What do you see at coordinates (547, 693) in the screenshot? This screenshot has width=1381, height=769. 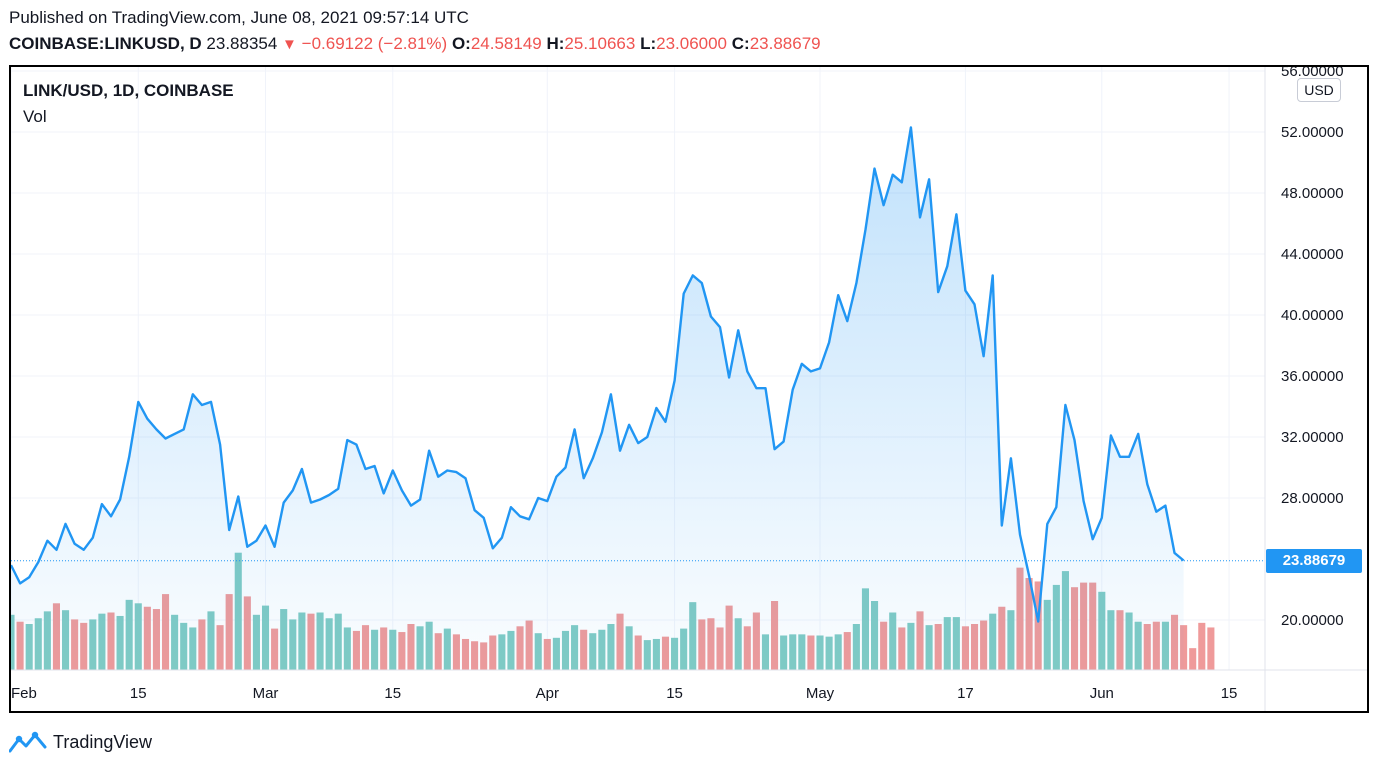 I see `x-tick-label: Apr` at bounding box center [547, 693].